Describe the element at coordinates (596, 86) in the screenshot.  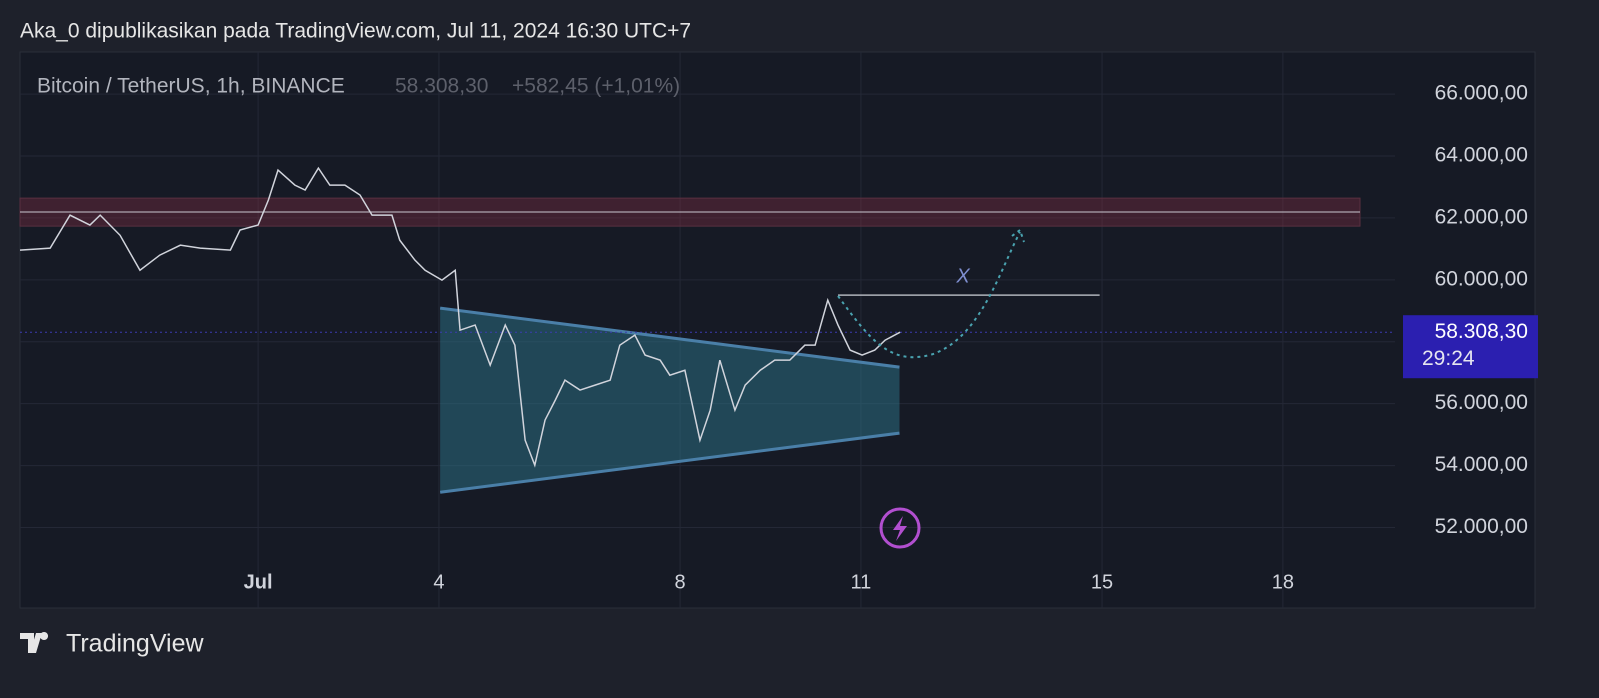
I see `legend-change: +582,45 (+1,01%)` at that location.